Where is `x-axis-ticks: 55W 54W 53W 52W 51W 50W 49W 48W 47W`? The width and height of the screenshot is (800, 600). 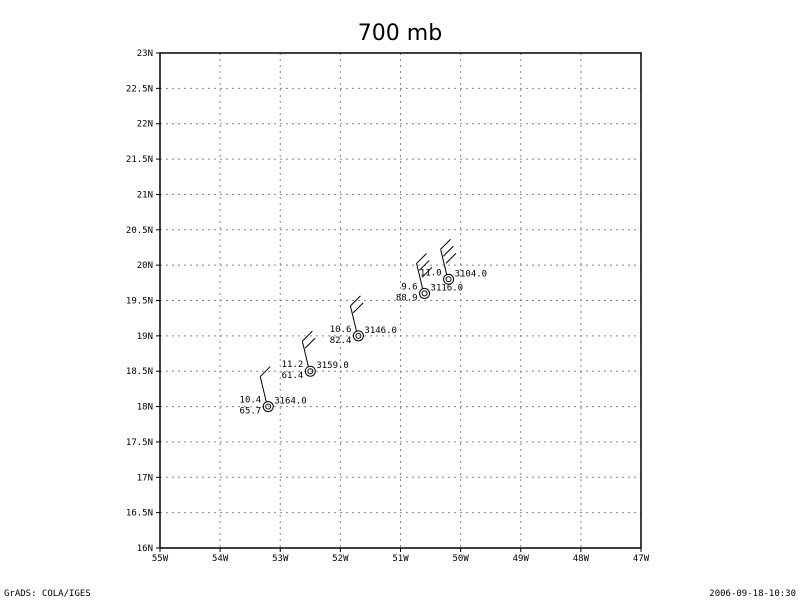 x-axis-ticks: 55W 54W 53W 52W 51W 50W 49W 48W 47W is located at coordinates (401, 556).